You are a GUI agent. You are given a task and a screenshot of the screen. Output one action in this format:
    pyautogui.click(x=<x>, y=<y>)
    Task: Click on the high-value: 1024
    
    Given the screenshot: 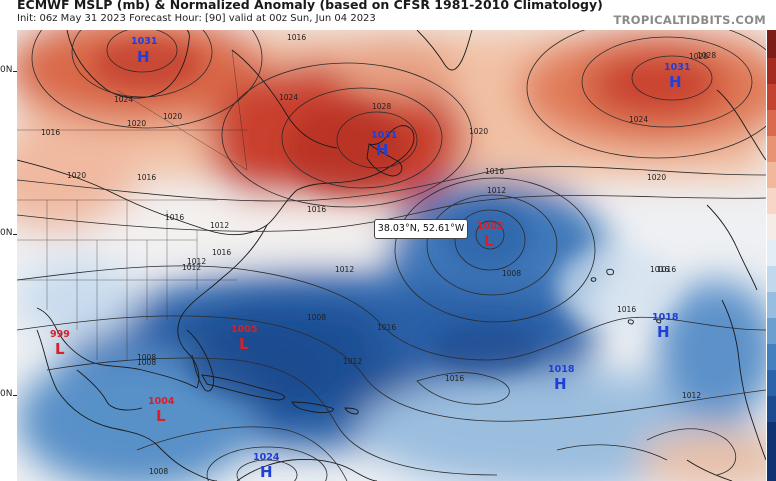 What is the action you would take?
    pyautogui.click(x=266, y=457)
    